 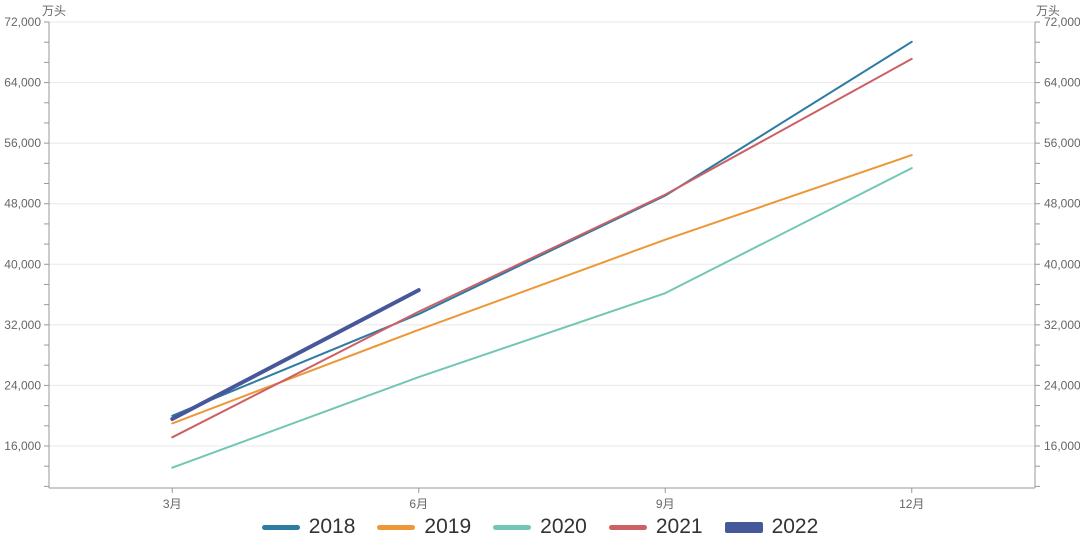 What do you see at coordinates (54, 11) in the screenshot?
I see `left-y-axis-unit-label: 万头` at bounding box center [54, 11].